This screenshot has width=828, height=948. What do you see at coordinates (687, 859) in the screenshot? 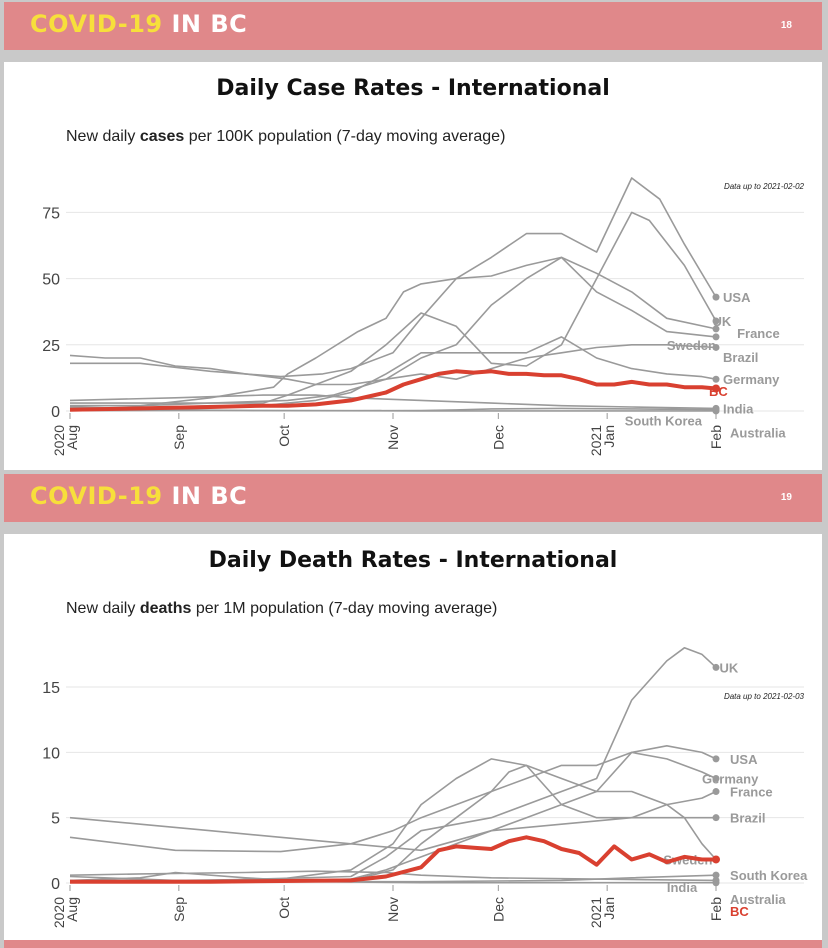
I see `series-label-sweden: Sweden` at bounding box center [687, 859].